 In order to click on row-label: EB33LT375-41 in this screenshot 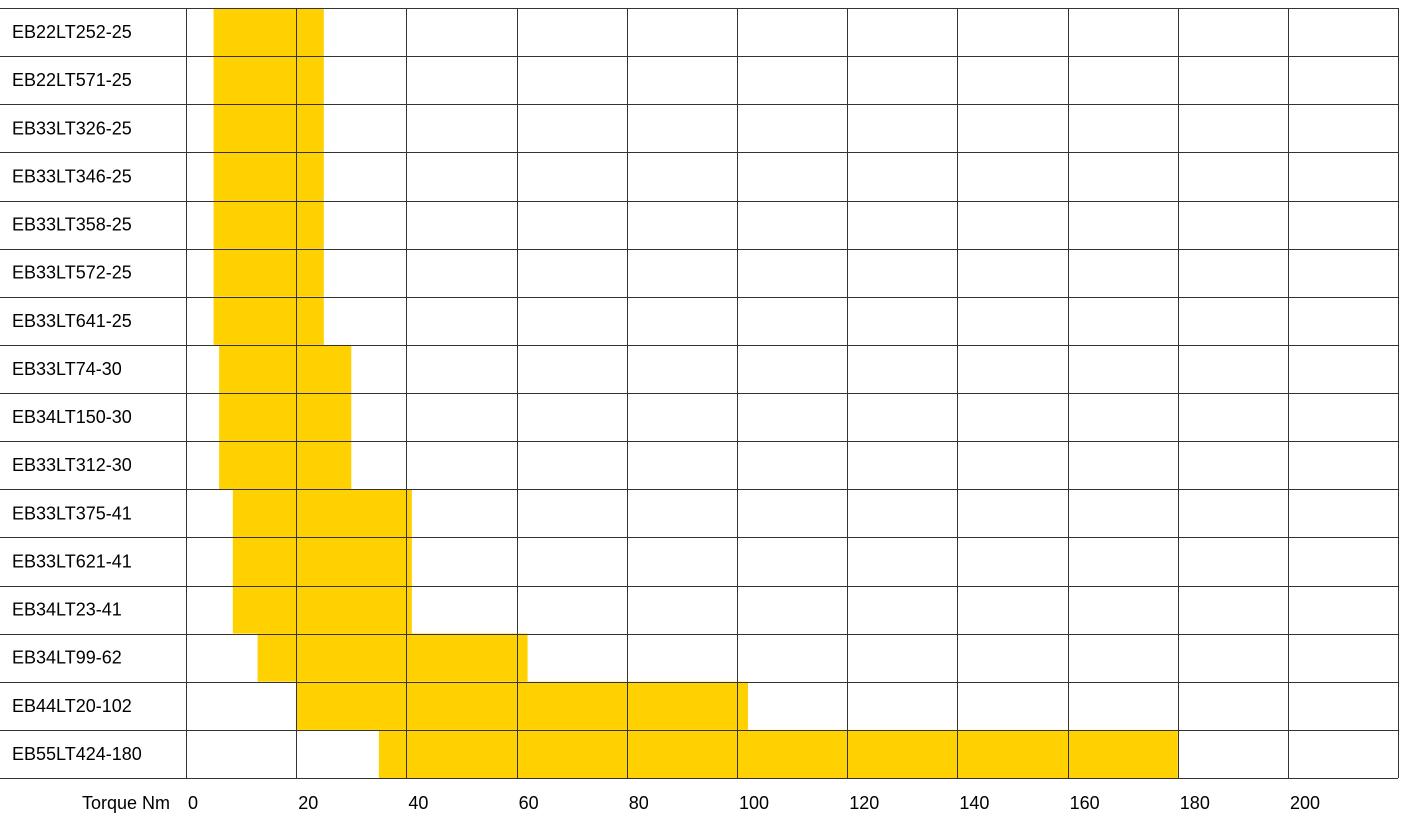, I will do `click(72, 513)`.